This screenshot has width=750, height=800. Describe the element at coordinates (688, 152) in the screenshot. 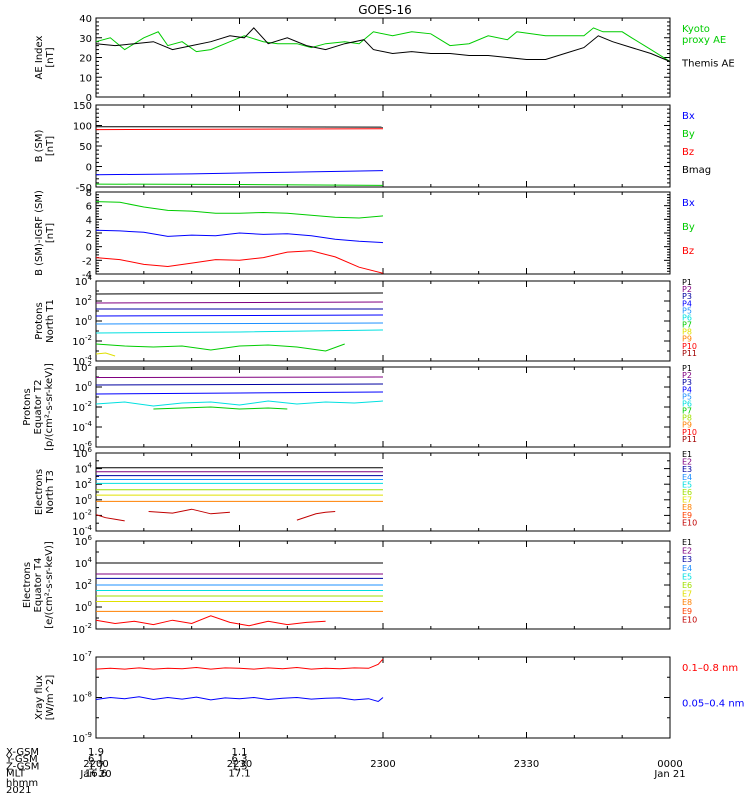

I see `legend-entry: Bz` at that location.